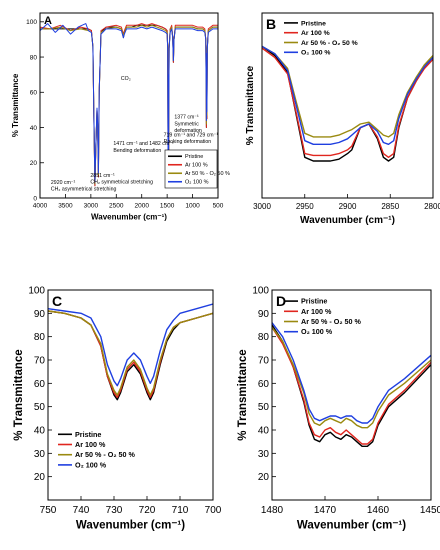 The image size is (440, 550). What do you see at coordinates (430, 510) in the screenshot?
I see `x-tick-label: 1450` at bounding box center [430, 510].